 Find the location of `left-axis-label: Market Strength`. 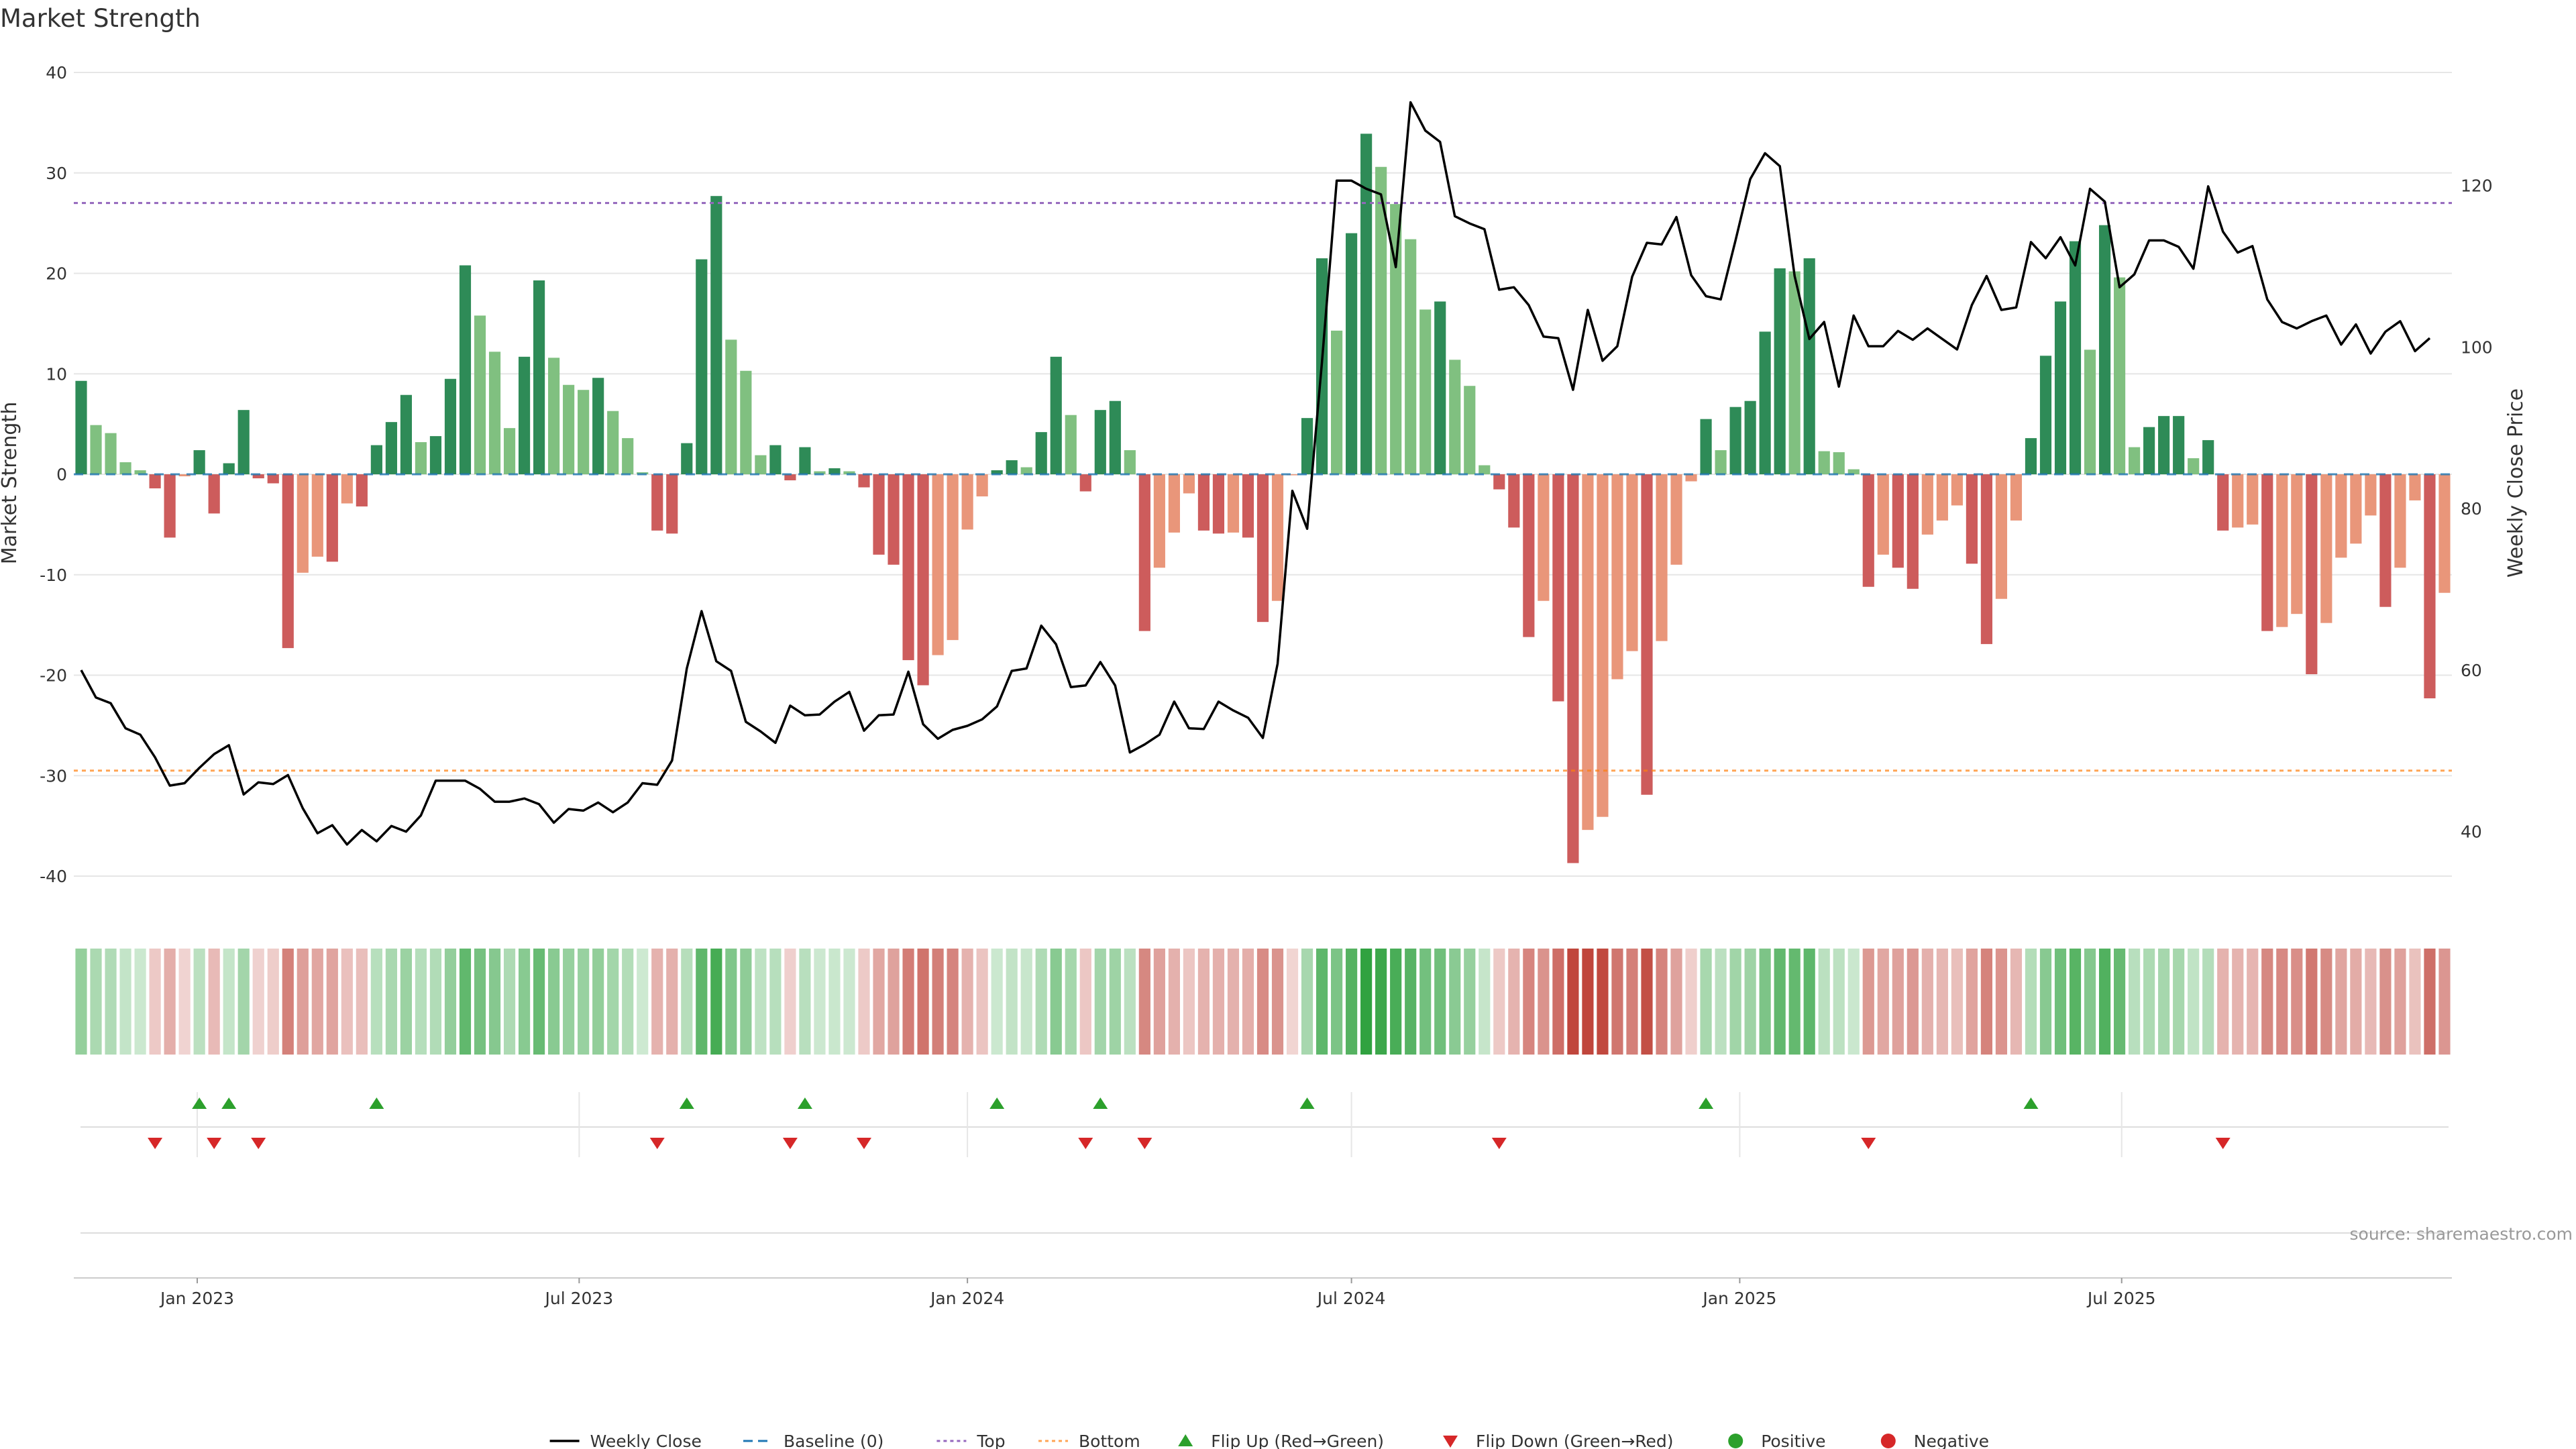

left-axis-label: Market Strength is located at coordinates (10, 483).